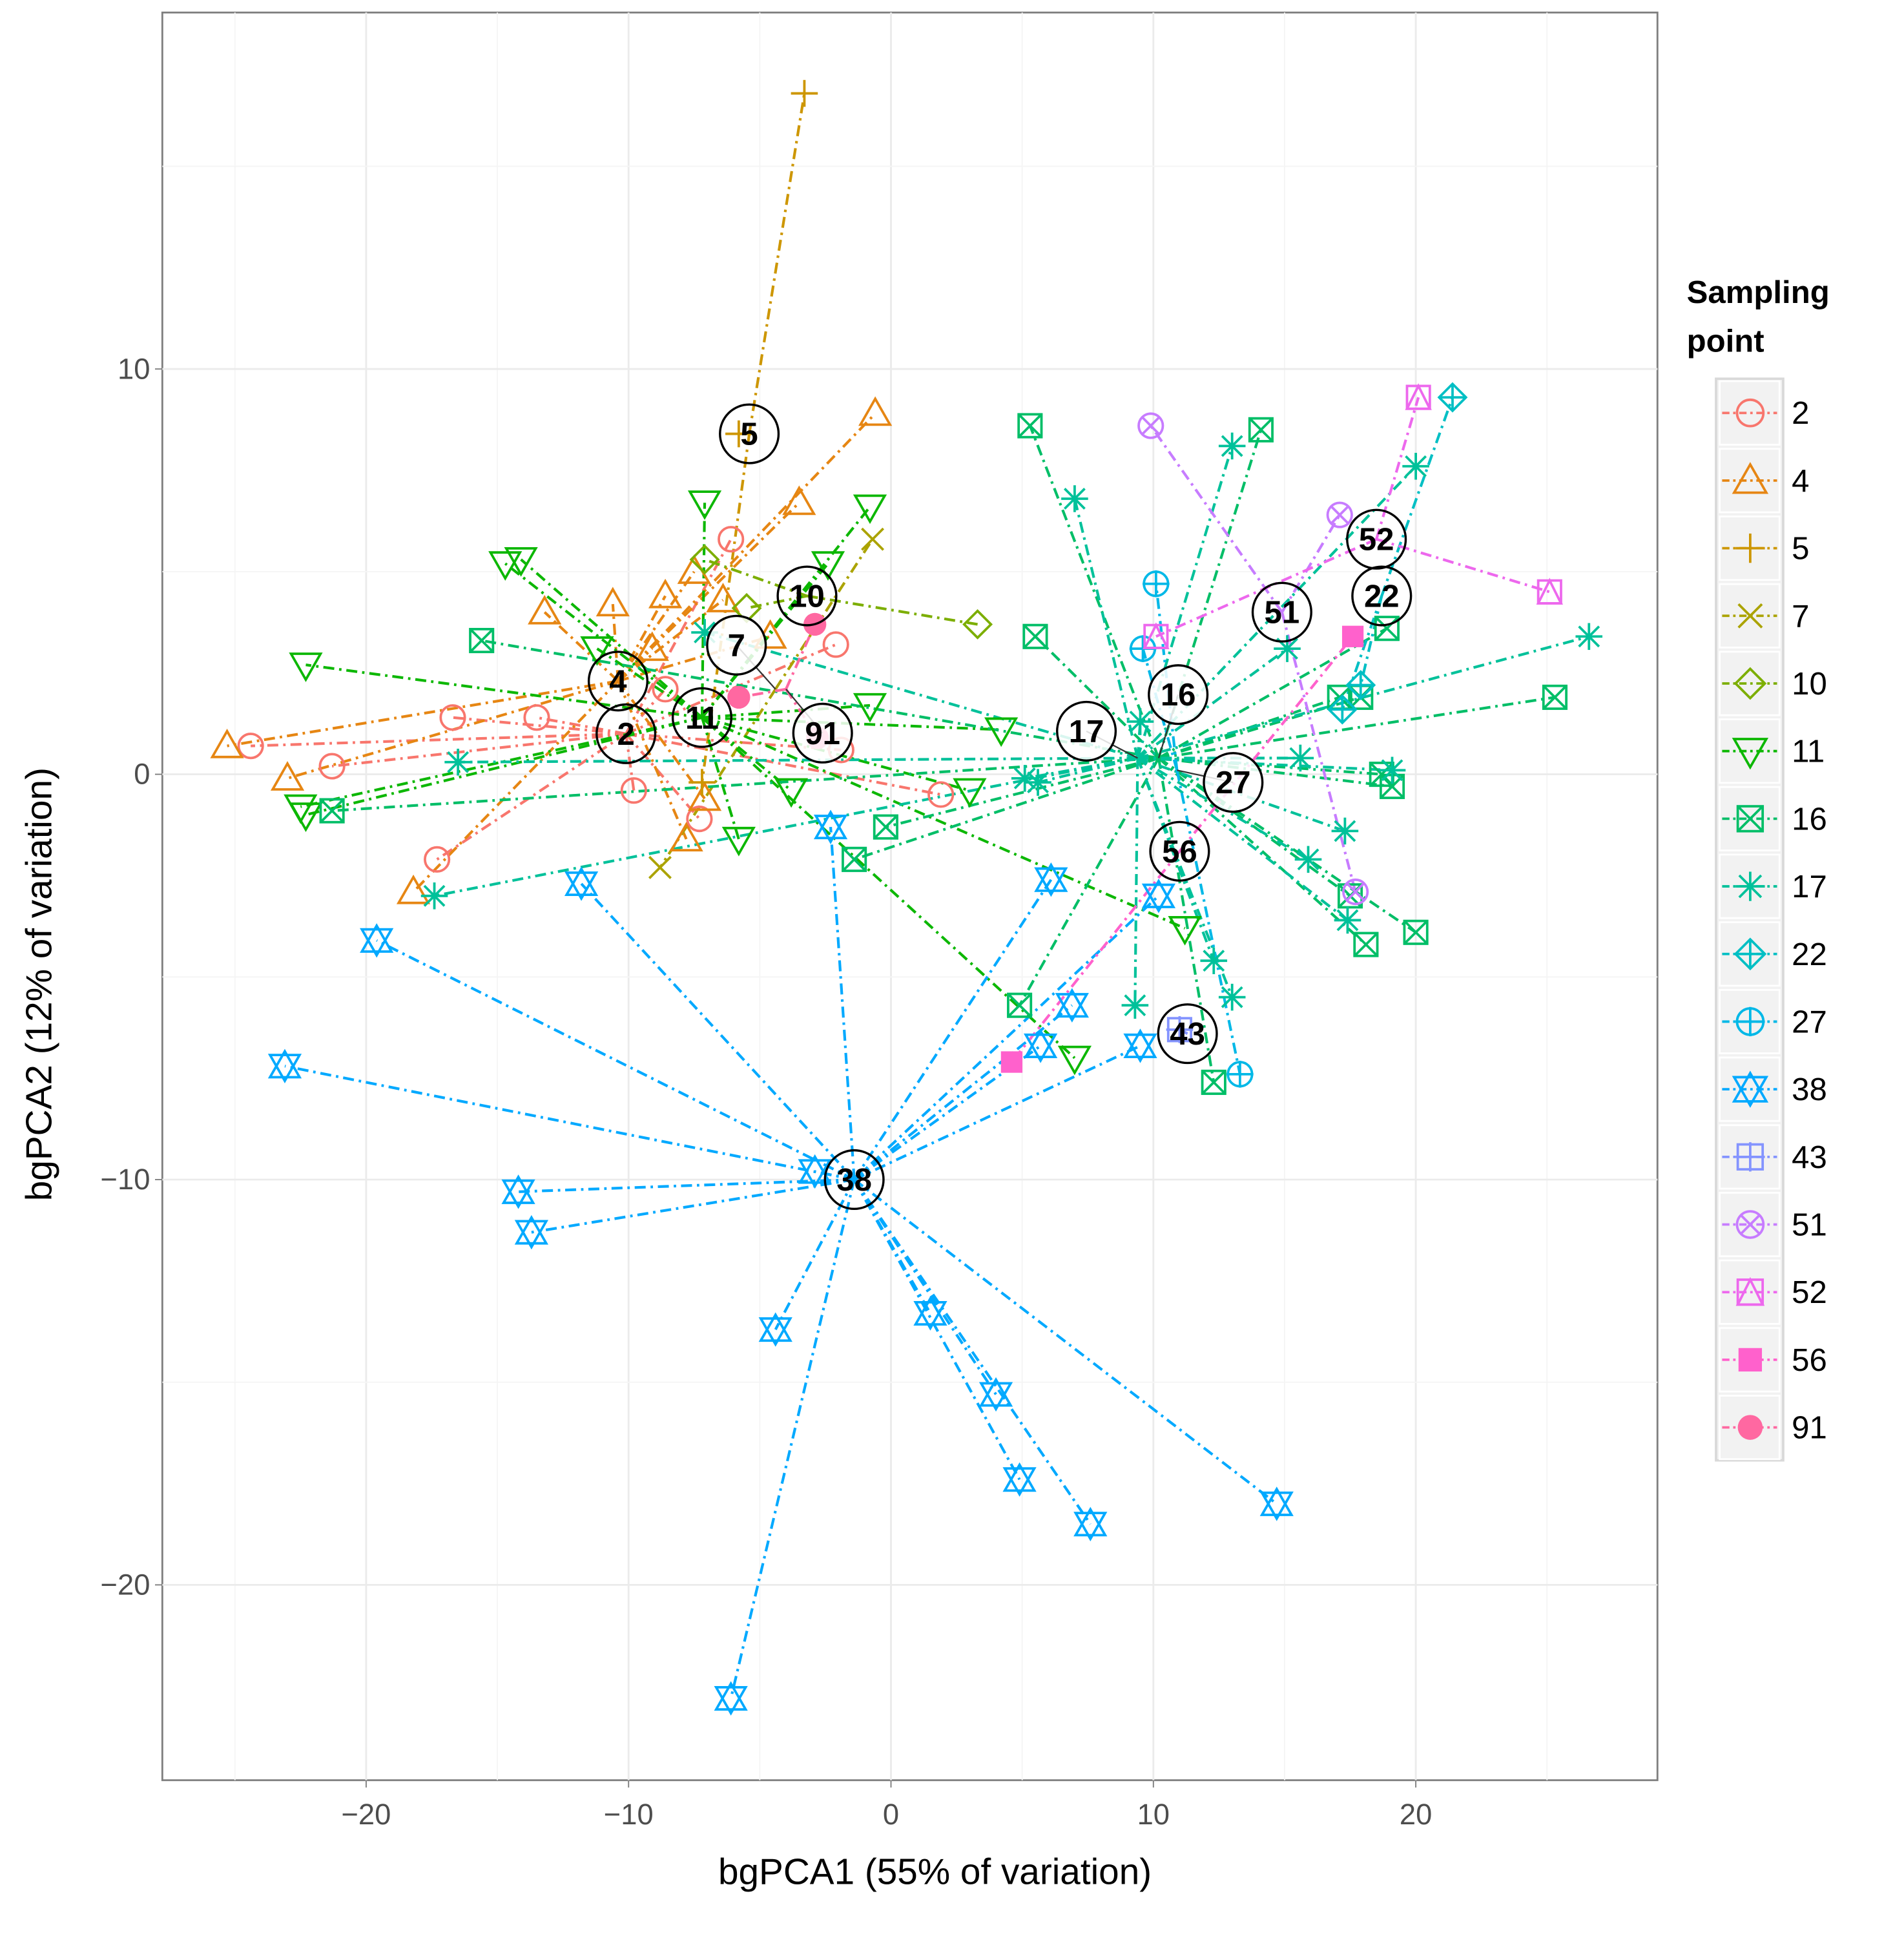 The height and width of the screenshot is (1938, 1904). I want to click on legend-label-4: 4, so click(1800, 482).